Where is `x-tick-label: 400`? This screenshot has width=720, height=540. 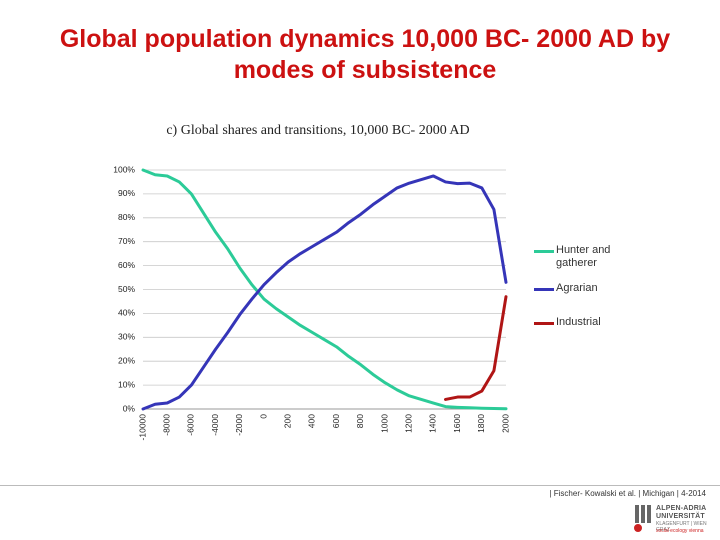
x-tick-label: 400 is located at coordinates (312, 421).